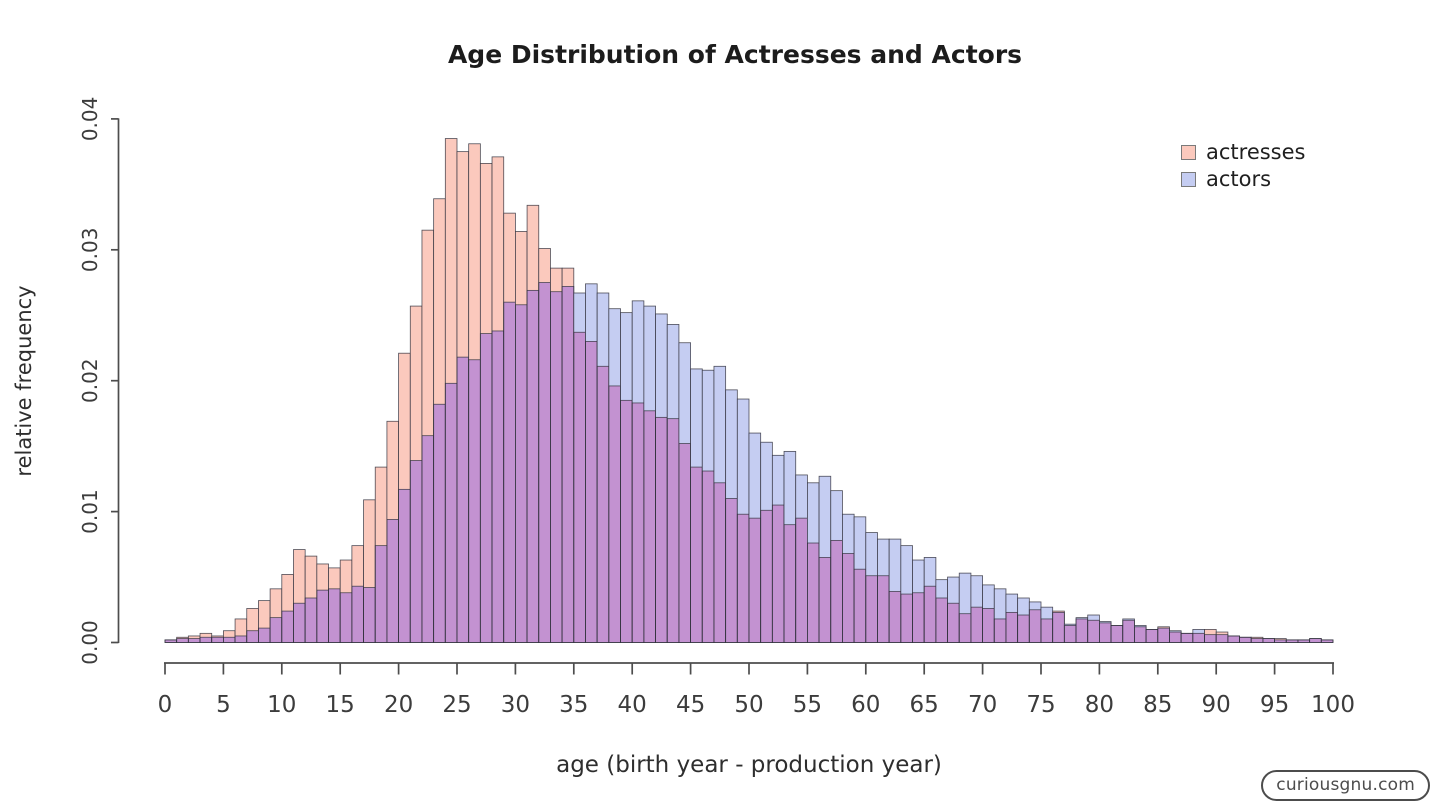 Image resolution: width=1440 pixels, height=810 pixels. I want to click on x-tick-label: 5, so click(223, 705).